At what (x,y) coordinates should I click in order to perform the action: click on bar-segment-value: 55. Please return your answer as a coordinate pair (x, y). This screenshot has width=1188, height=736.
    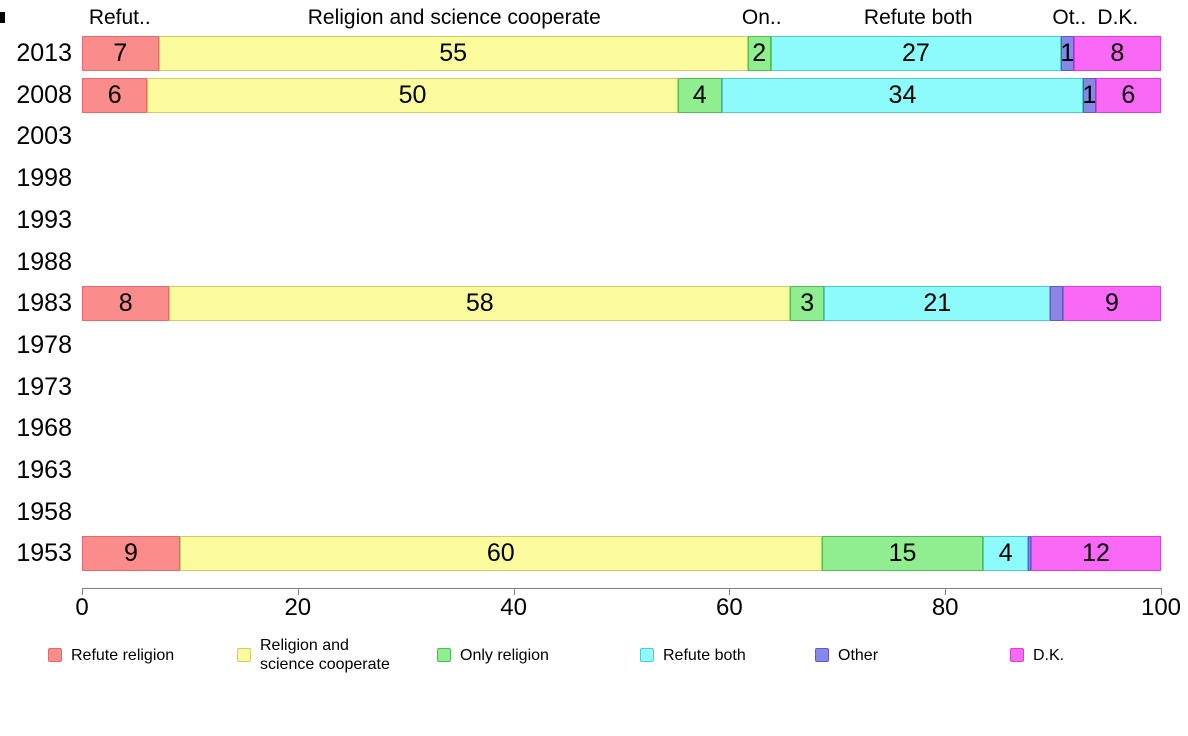
    Looking at the image, I should click on (453, 53).